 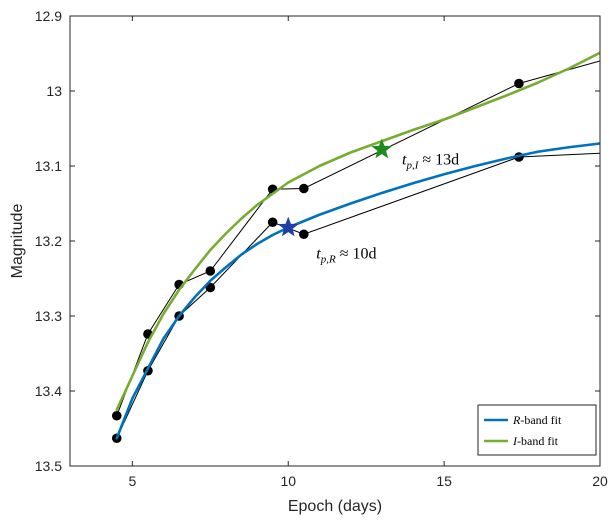 What do you see at coordinates (48, 391) in the screenshot?
I see `y-tick-label: 13.4` at bounding box center [48, 391].